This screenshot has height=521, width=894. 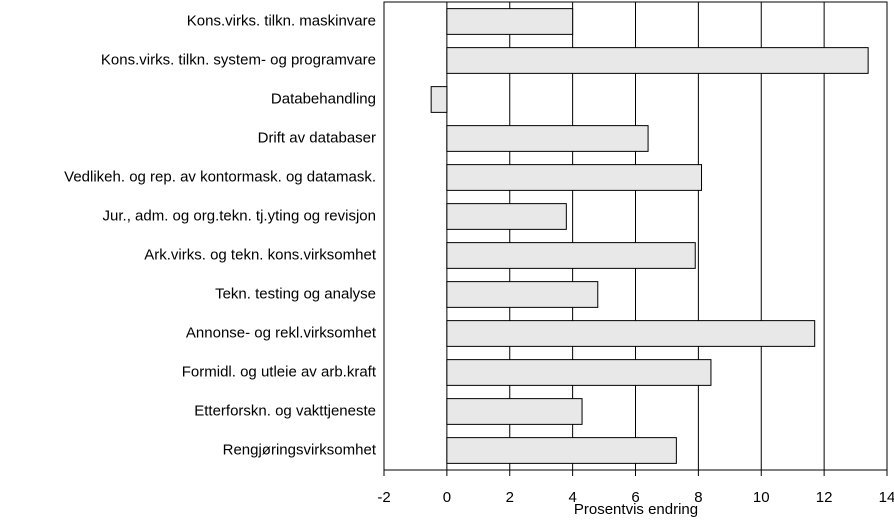 What do you see at coordinates (510, 497) in the screenshot?
I see `x-tick-label: 2` at bounding box center [510, 497].